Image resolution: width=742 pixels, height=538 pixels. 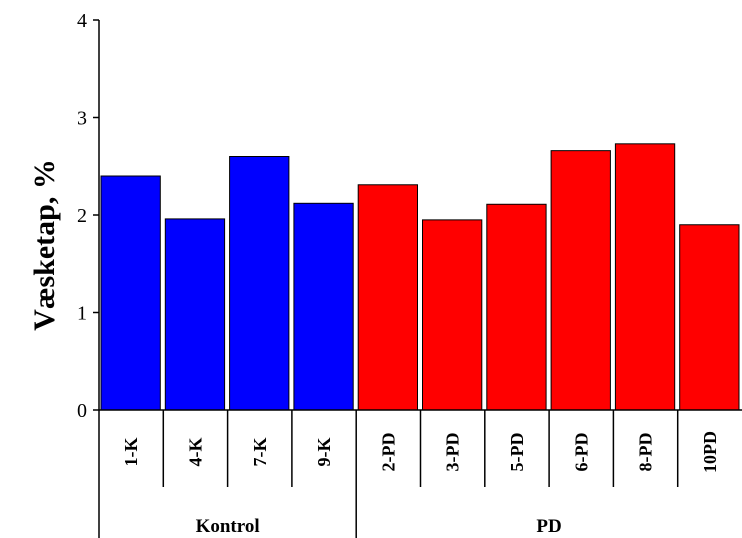 I want to click on x-tick-label-2-pd: 2-PD, so click(x=388, y=452).